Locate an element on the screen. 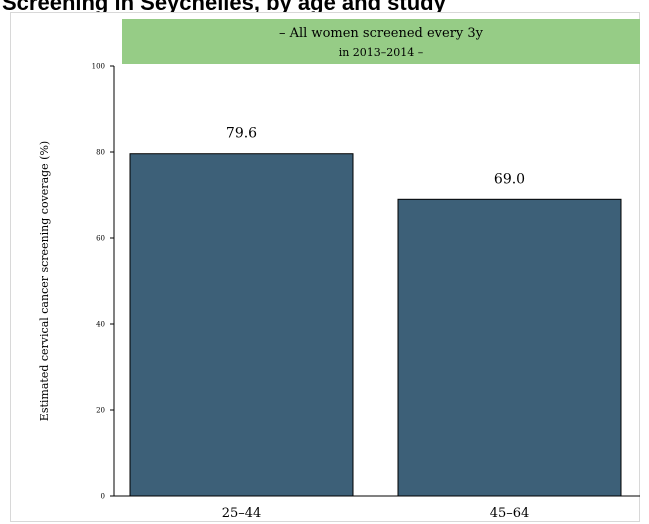 The image size is (649, 524). y-tick-label: 100 is located at coordinates (98, 67).